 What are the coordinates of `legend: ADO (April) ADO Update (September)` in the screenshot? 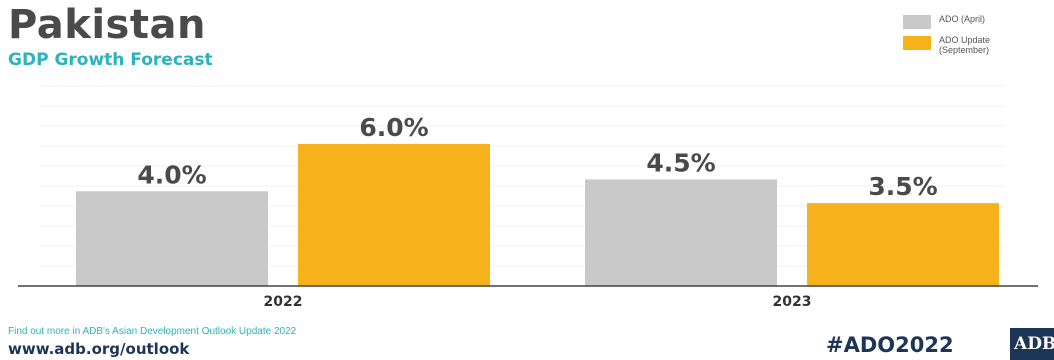 It's located at (973, 37).